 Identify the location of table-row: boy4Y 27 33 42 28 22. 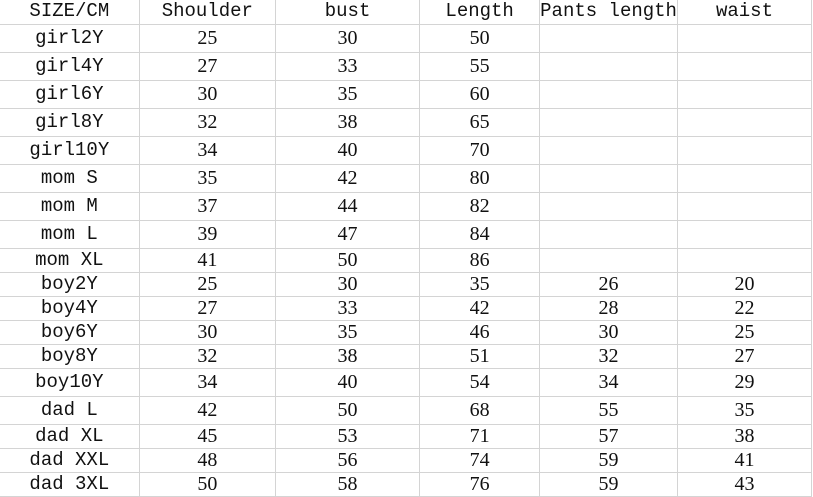
(406, 308).